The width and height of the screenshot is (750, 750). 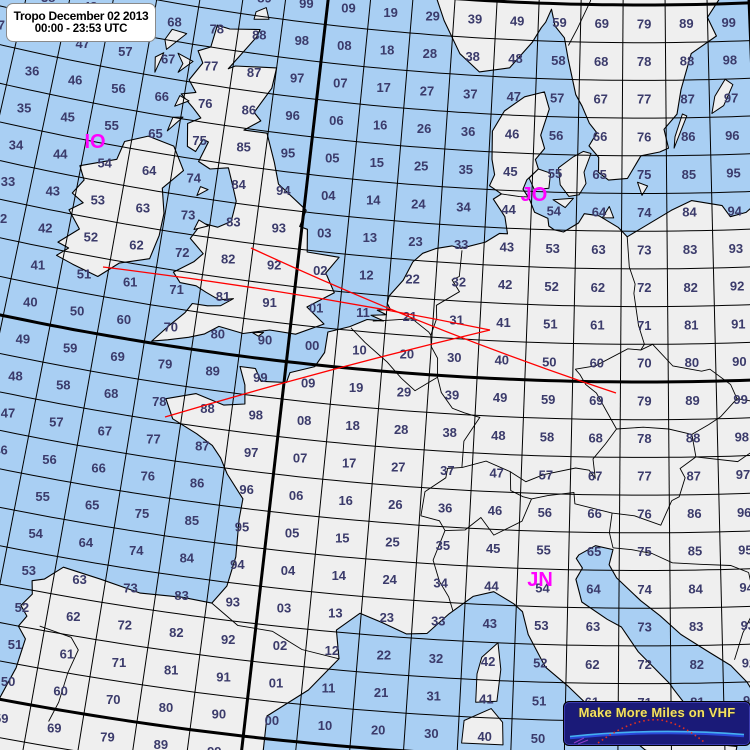 I want to click on grid-cell-label: 45, so click(x=510, y=171).